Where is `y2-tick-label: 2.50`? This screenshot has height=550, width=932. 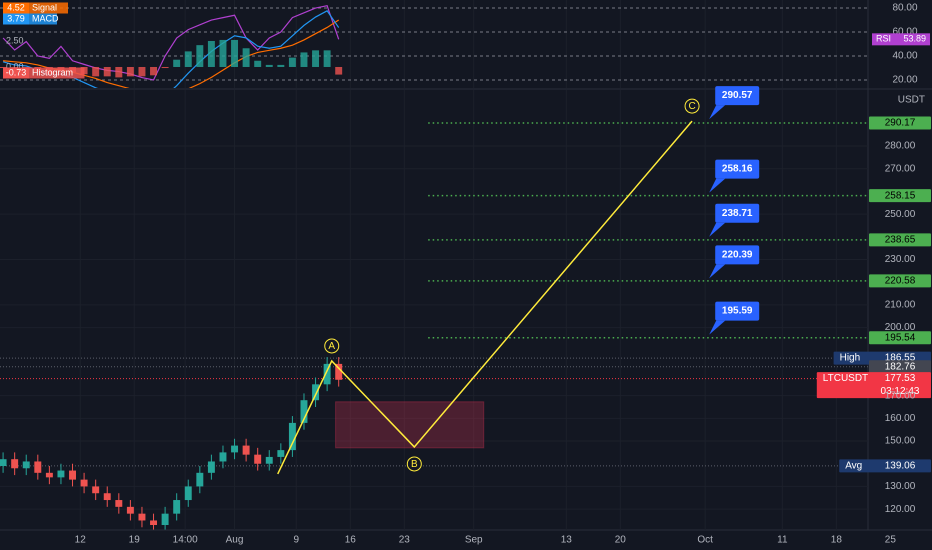
y2-tick-label: 2.50 is located at coordinates (15, 40).